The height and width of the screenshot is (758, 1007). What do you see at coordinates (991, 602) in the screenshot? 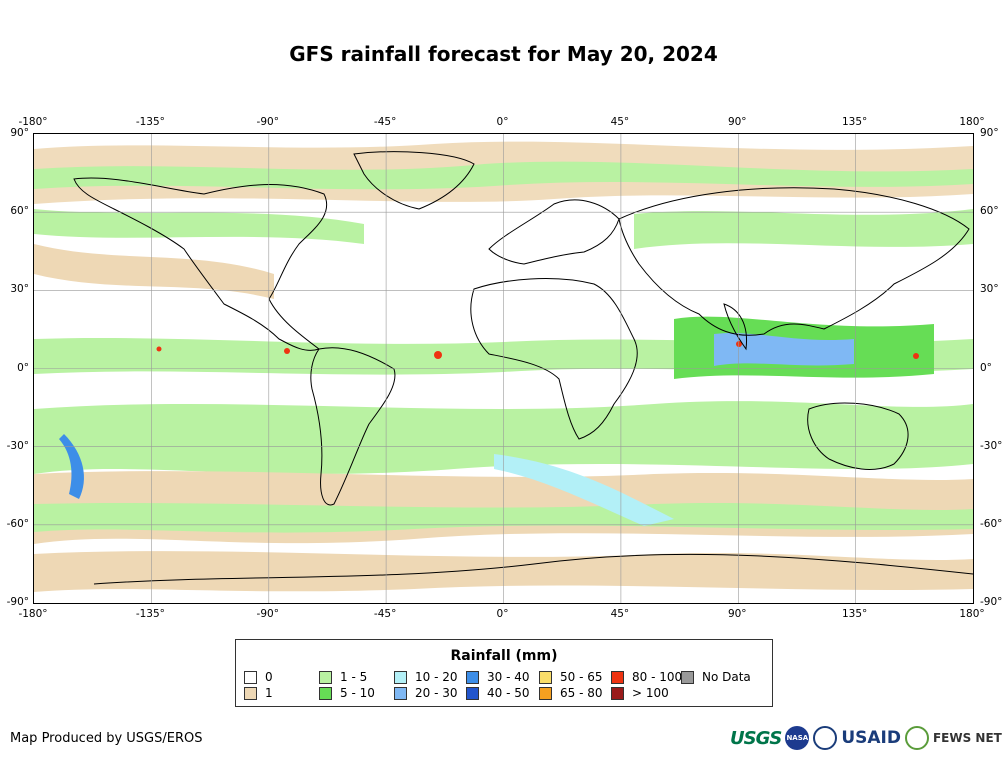
I see `lat-tick-right: -90°` at bounding box center [991, 602].